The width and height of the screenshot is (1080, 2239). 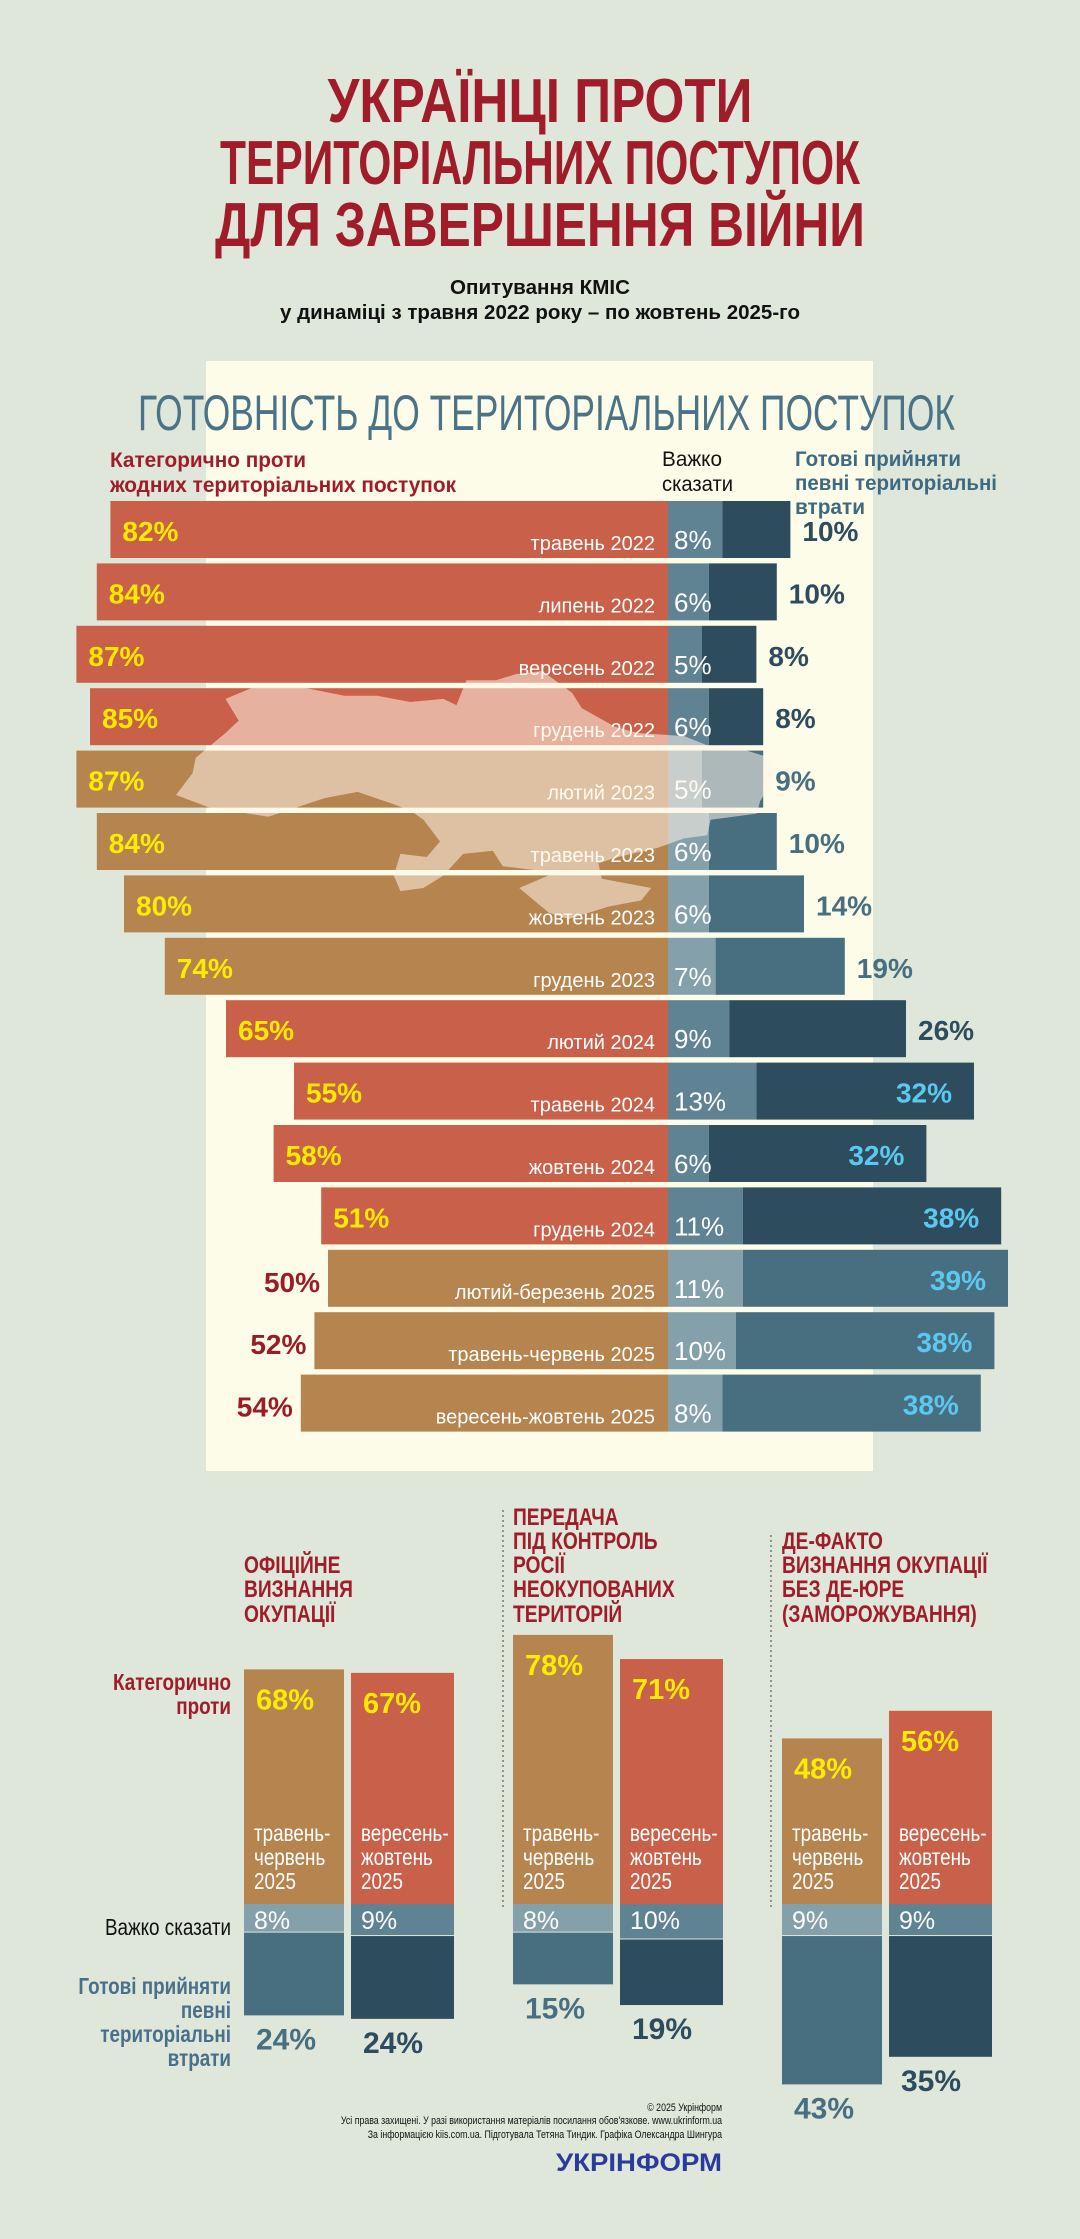 What do you see at coordinates (885, 968) in the screenshot?
I see `ready-value-label: 19%` at bounding box center [885, 968].